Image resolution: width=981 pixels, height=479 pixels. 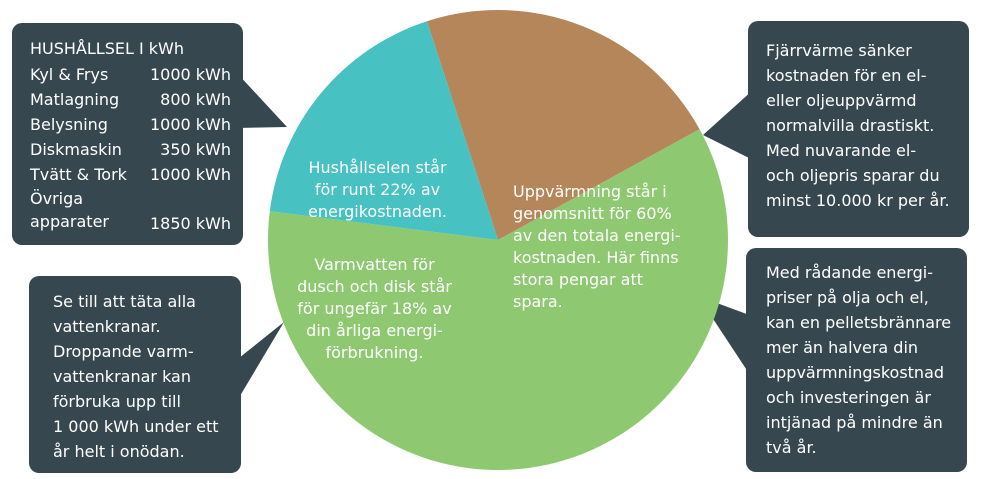 I want to click on text-line: uppvärmningskostnad, so click(x=855, y=372).